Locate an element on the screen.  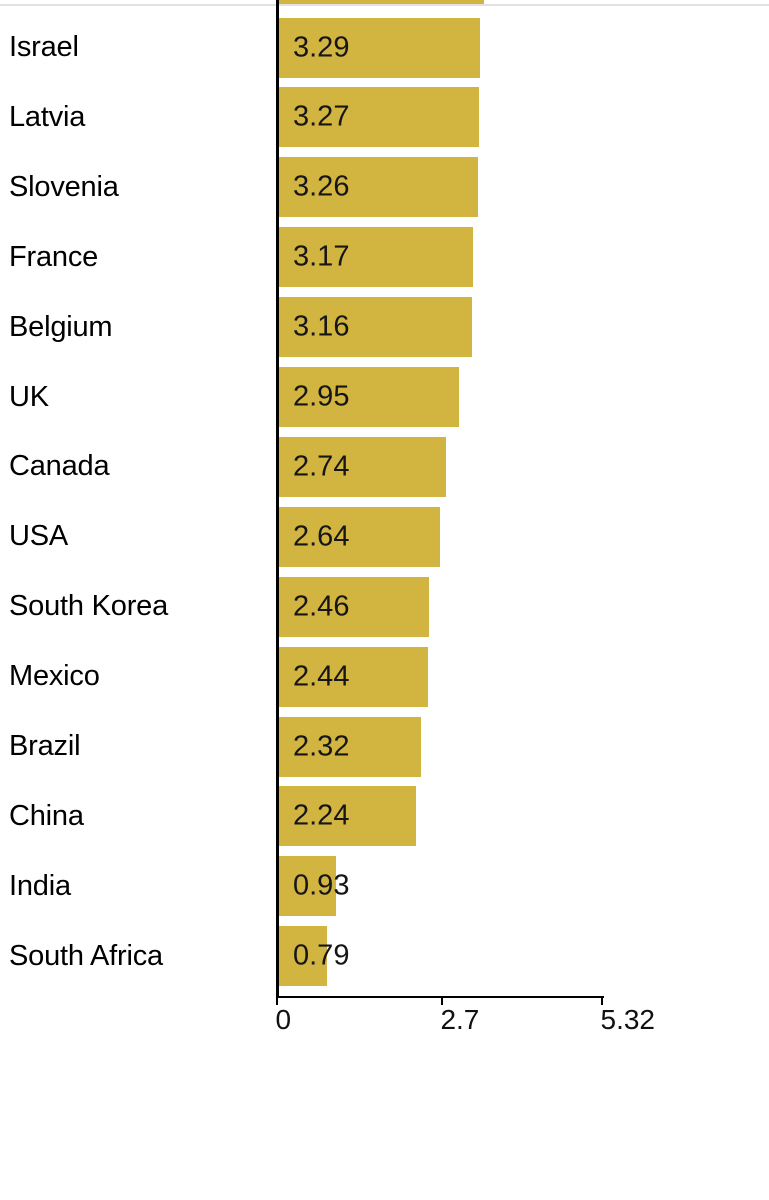
x-axis-tick-label: 2.7 is located at coordinates (460, 1019).